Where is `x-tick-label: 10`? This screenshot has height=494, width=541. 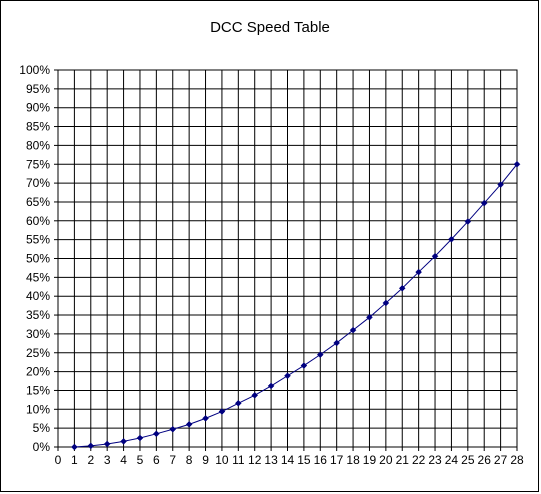 x-tick-label: 10 is located at coordinates (222, 460).